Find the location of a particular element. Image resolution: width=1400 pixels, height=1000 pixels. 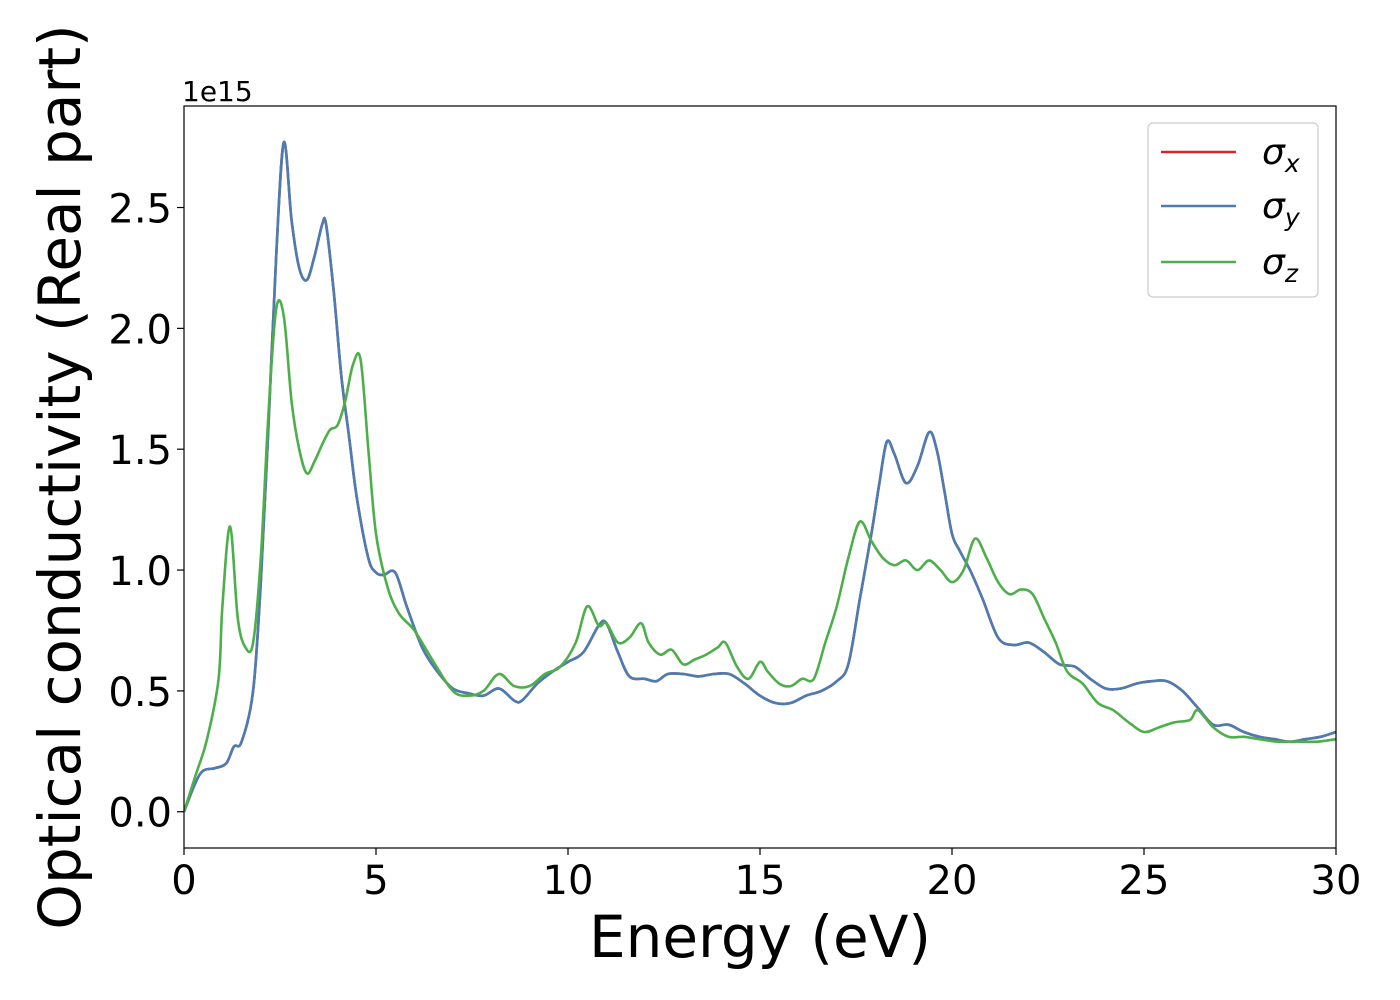

y-tick-label: 1.5 is located at coordinates (140, 451).